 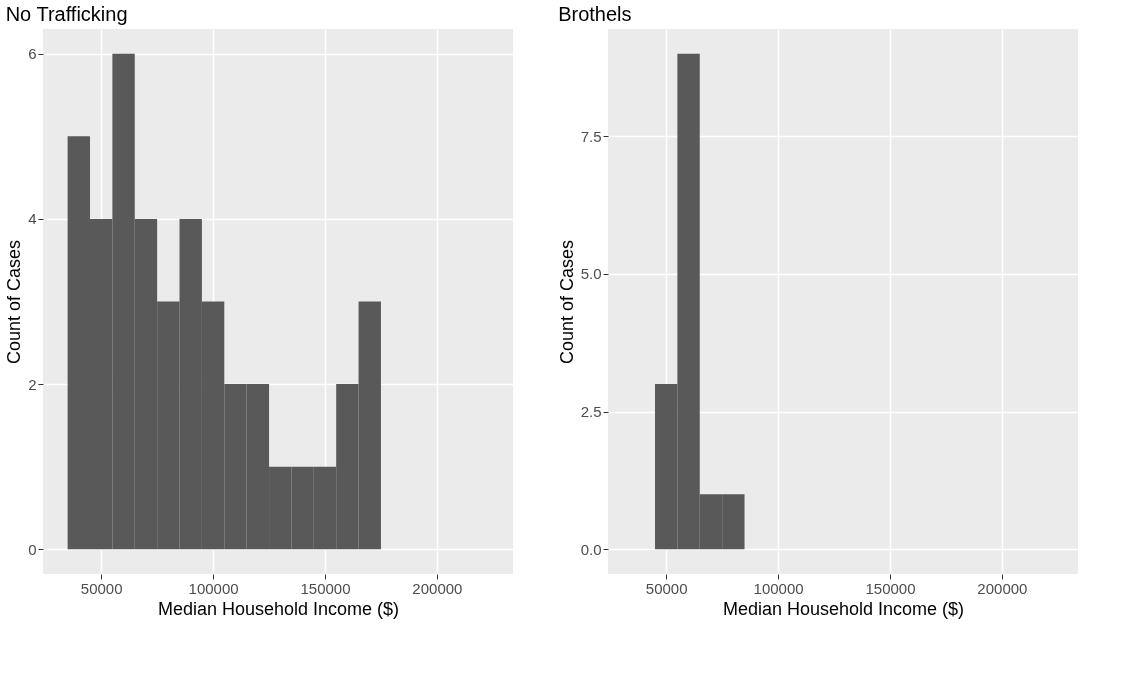 What do you see at coordinates (591, 549) in the screenshot?
I see `y-tick-label: 0.0` at bounding box center [591, 549].